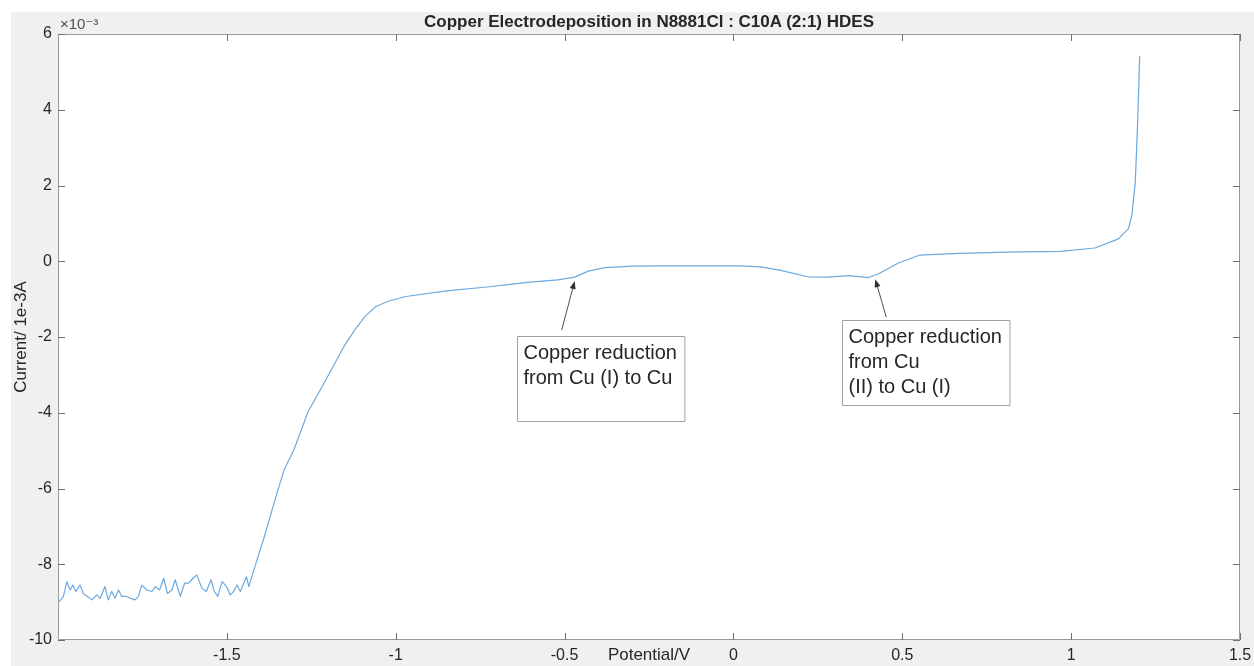 Image resolution: width=1254 pixels, height=666 pixels. I want to click on x-tick-label: 1.5, so click(1240, 655).